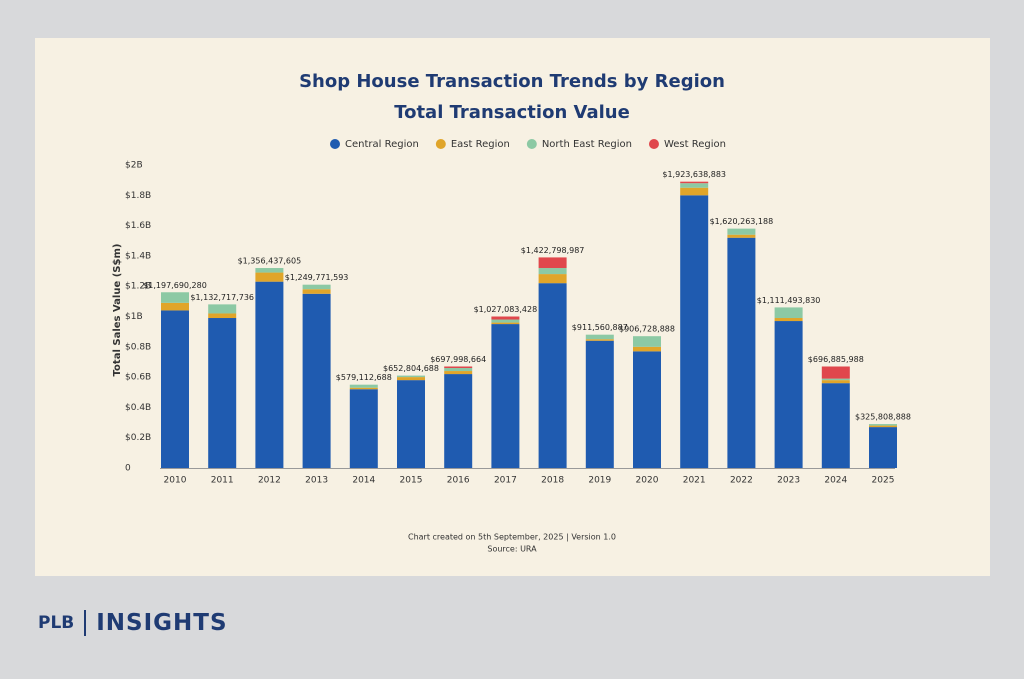 This screenshot has width=1024, height=679. What do you see at coordinates (695, 144) in the screenshot?
I see `legend-label: West Region` at bounding box center [695, 144].